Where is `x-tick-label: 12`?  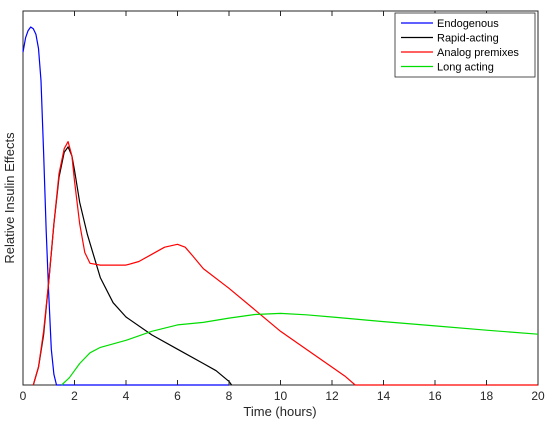 x-tick-label: 12 is located at coordinates (332, 396).